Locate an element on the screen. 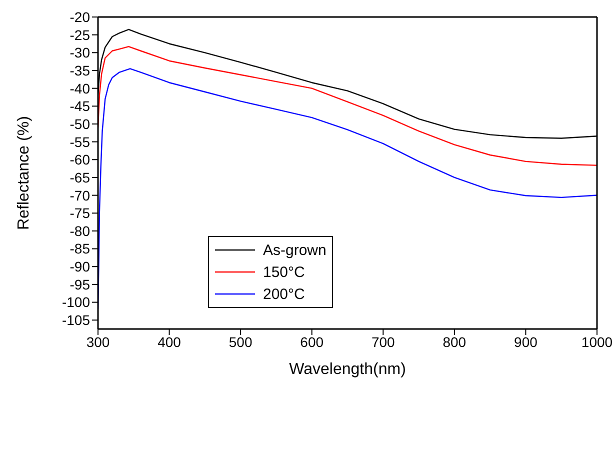 The height and width of the screenshot is (462, 613). y-tick-label: -55 is located at coordinates (80, 142).